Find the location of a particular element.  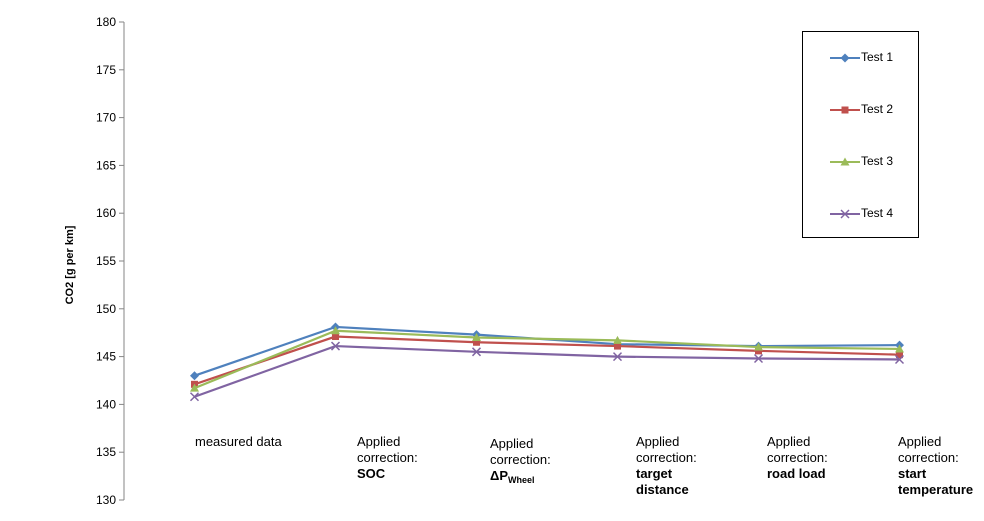

y-tick-label: 150 is located at coordinates (106, 309).